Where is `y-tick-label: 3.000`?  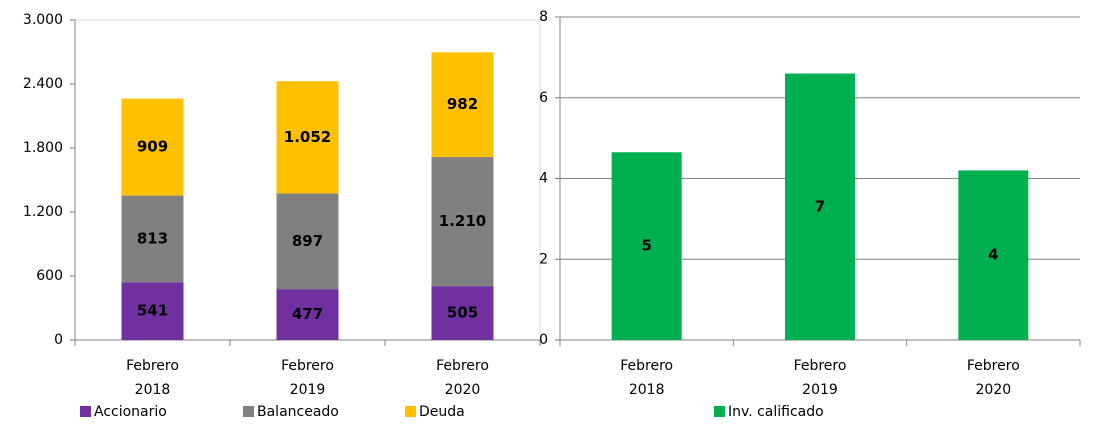 y-tick-label: 3.000 is located at coordinates (43, 20).